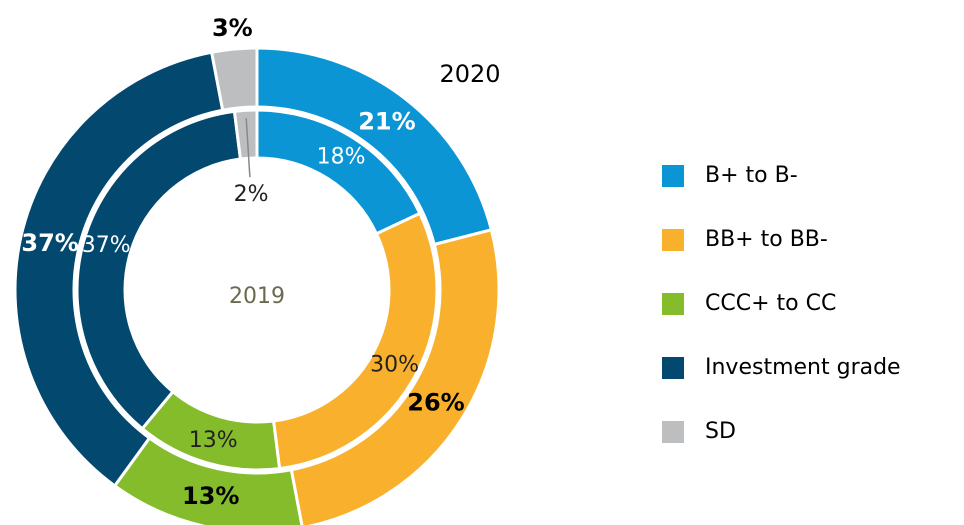 The image size is (964, 525). I want to click on leader-line, so click(248, 148).